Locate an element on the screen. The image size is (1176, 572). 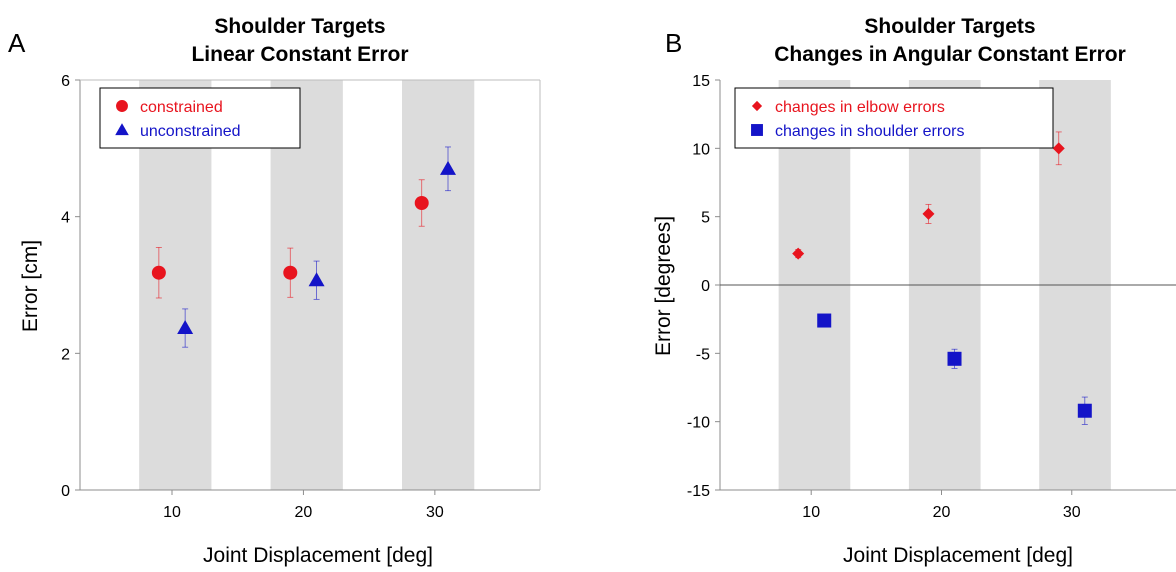
panel-b-title-line2: Changes in Angular Constant Error is located at coordinates (950, 54).